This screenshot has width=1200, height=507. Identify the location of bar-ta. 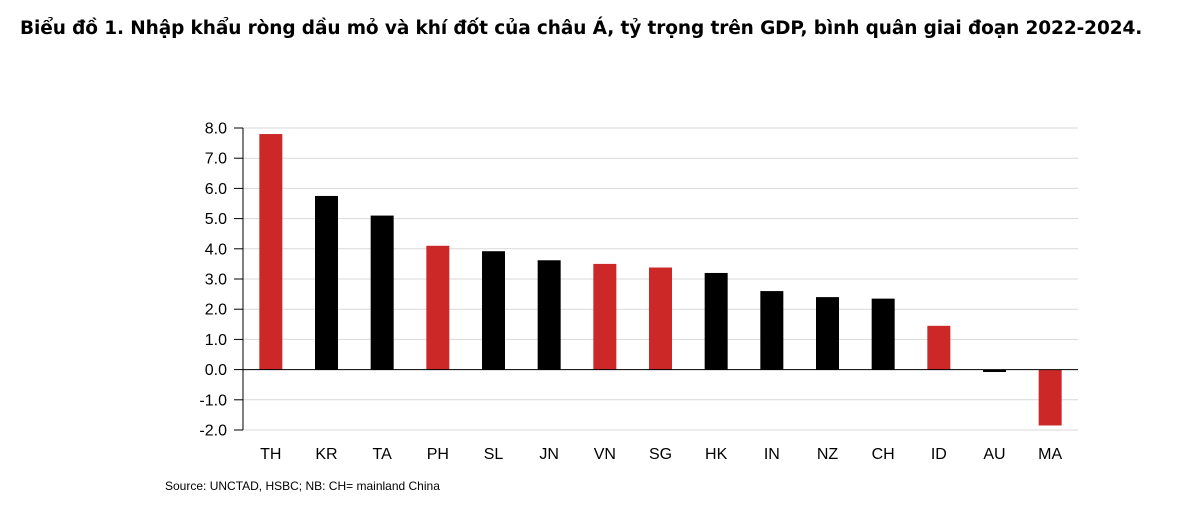
(382, 292).